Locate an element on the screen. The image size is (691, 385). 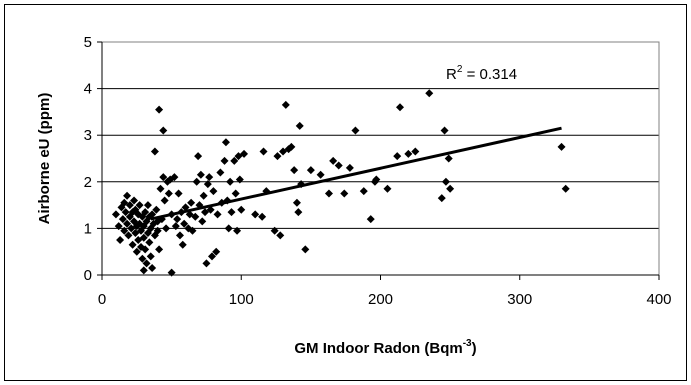
x-axis-label: GM Indoor Radon (Bqm-3) is located at coordinates (385, 347).